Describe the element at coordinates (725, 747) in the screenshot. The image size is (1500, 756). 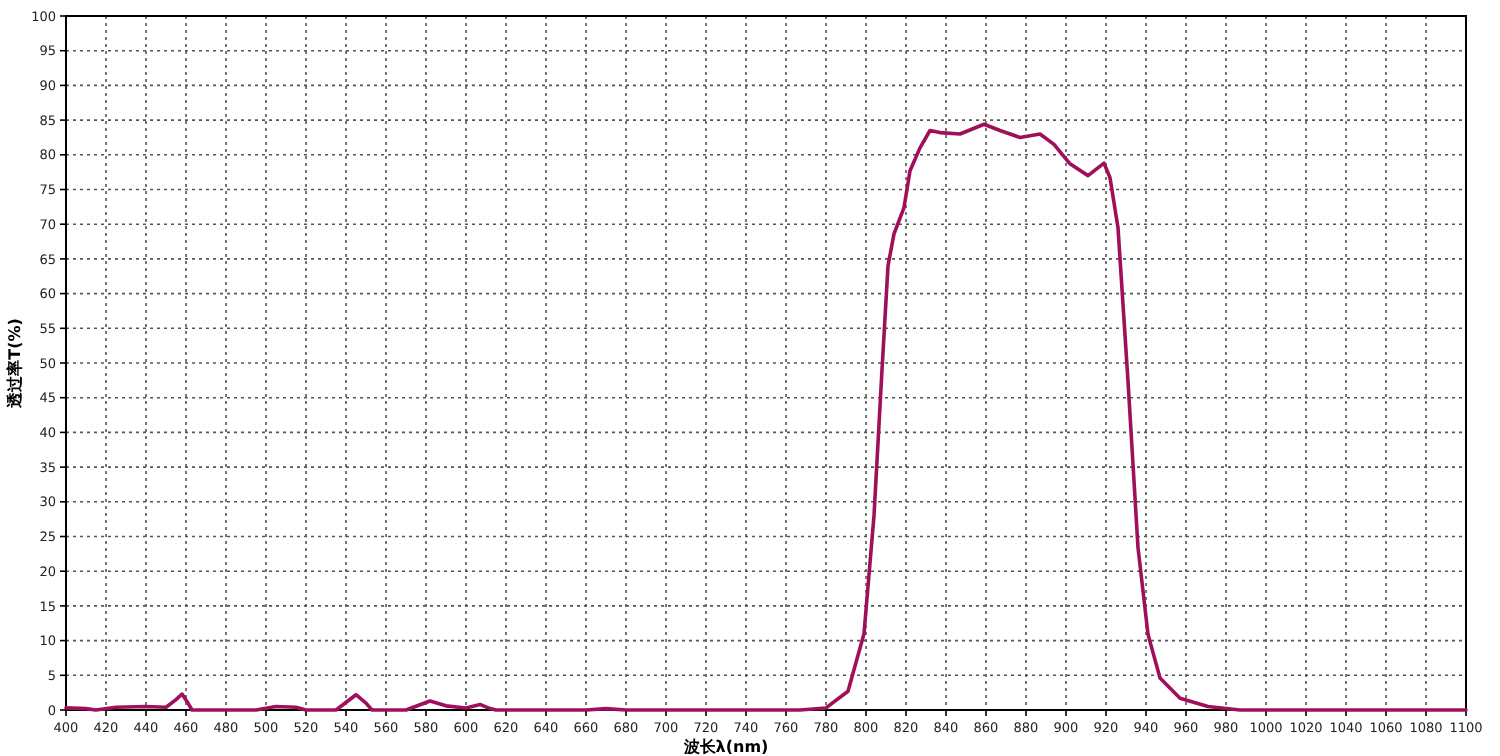
I see `x-axis-title: 波长λ(nm)` at that location.